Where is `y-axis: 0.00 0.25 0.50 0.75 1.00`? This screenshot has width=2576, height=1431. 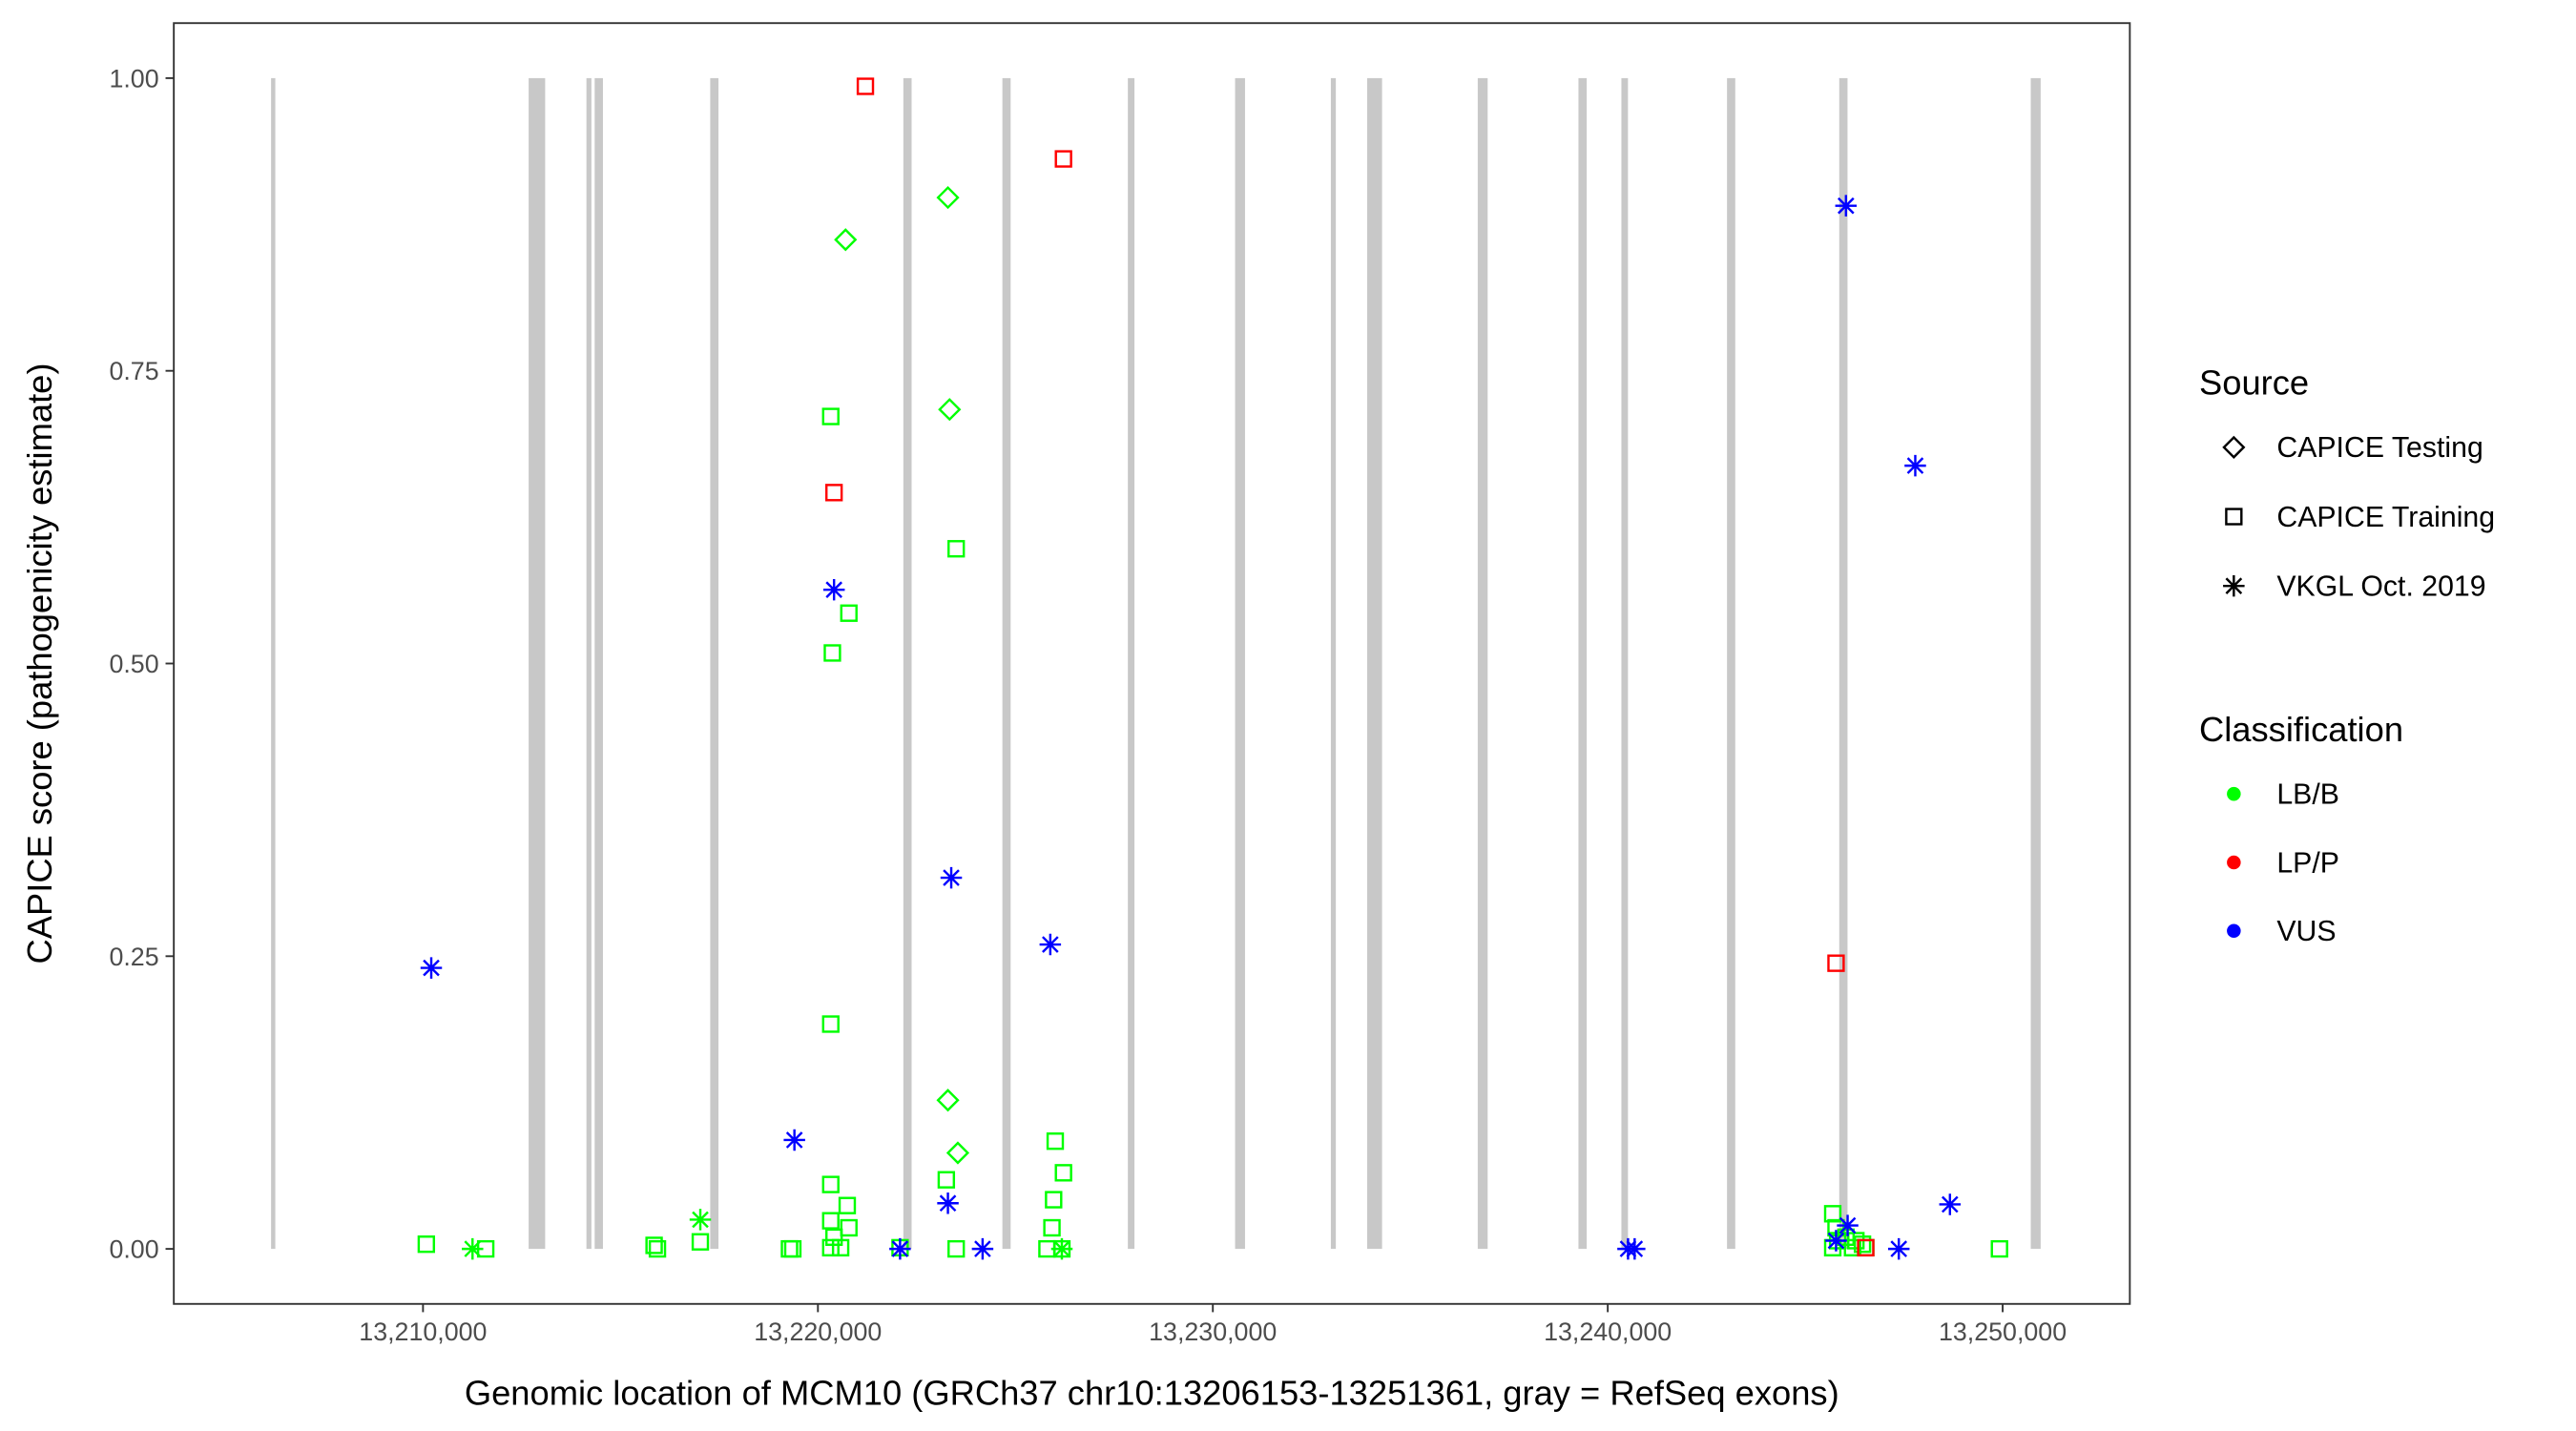 y-axis: 0.00 0.25 0.50 0.75 1.00 is located at coordinates (142, 664).